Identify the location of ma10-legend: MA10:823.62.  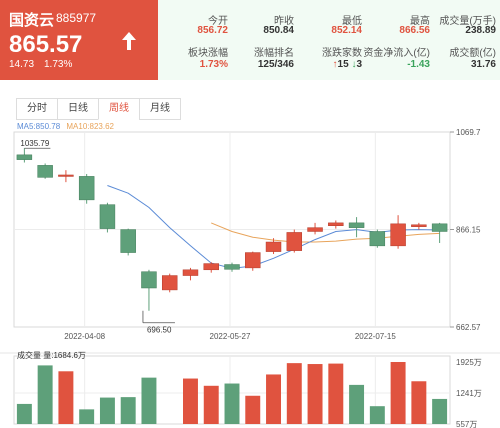
(90, 126).